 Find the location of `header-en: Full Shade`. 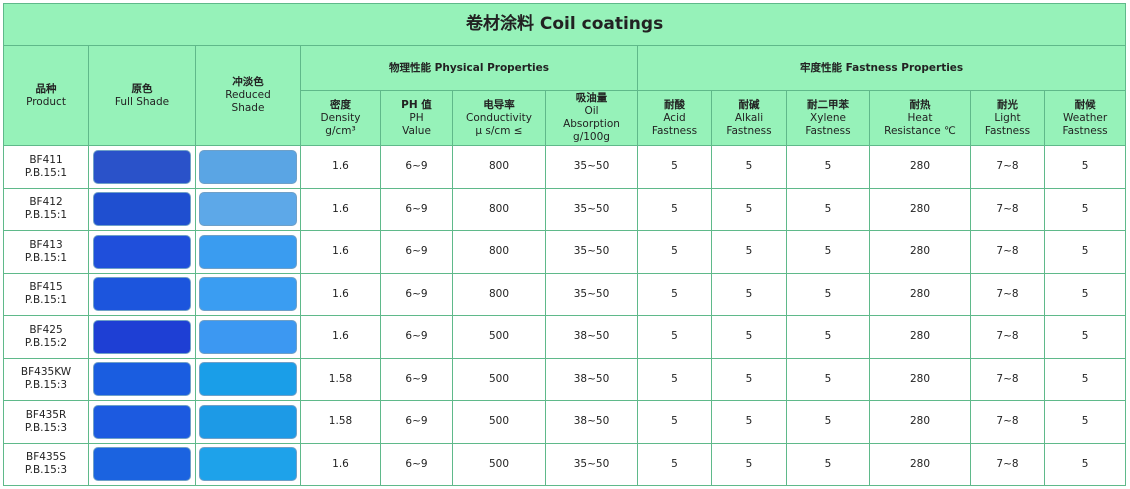

header-en: Full Shade is located at coordinates (142, 101).